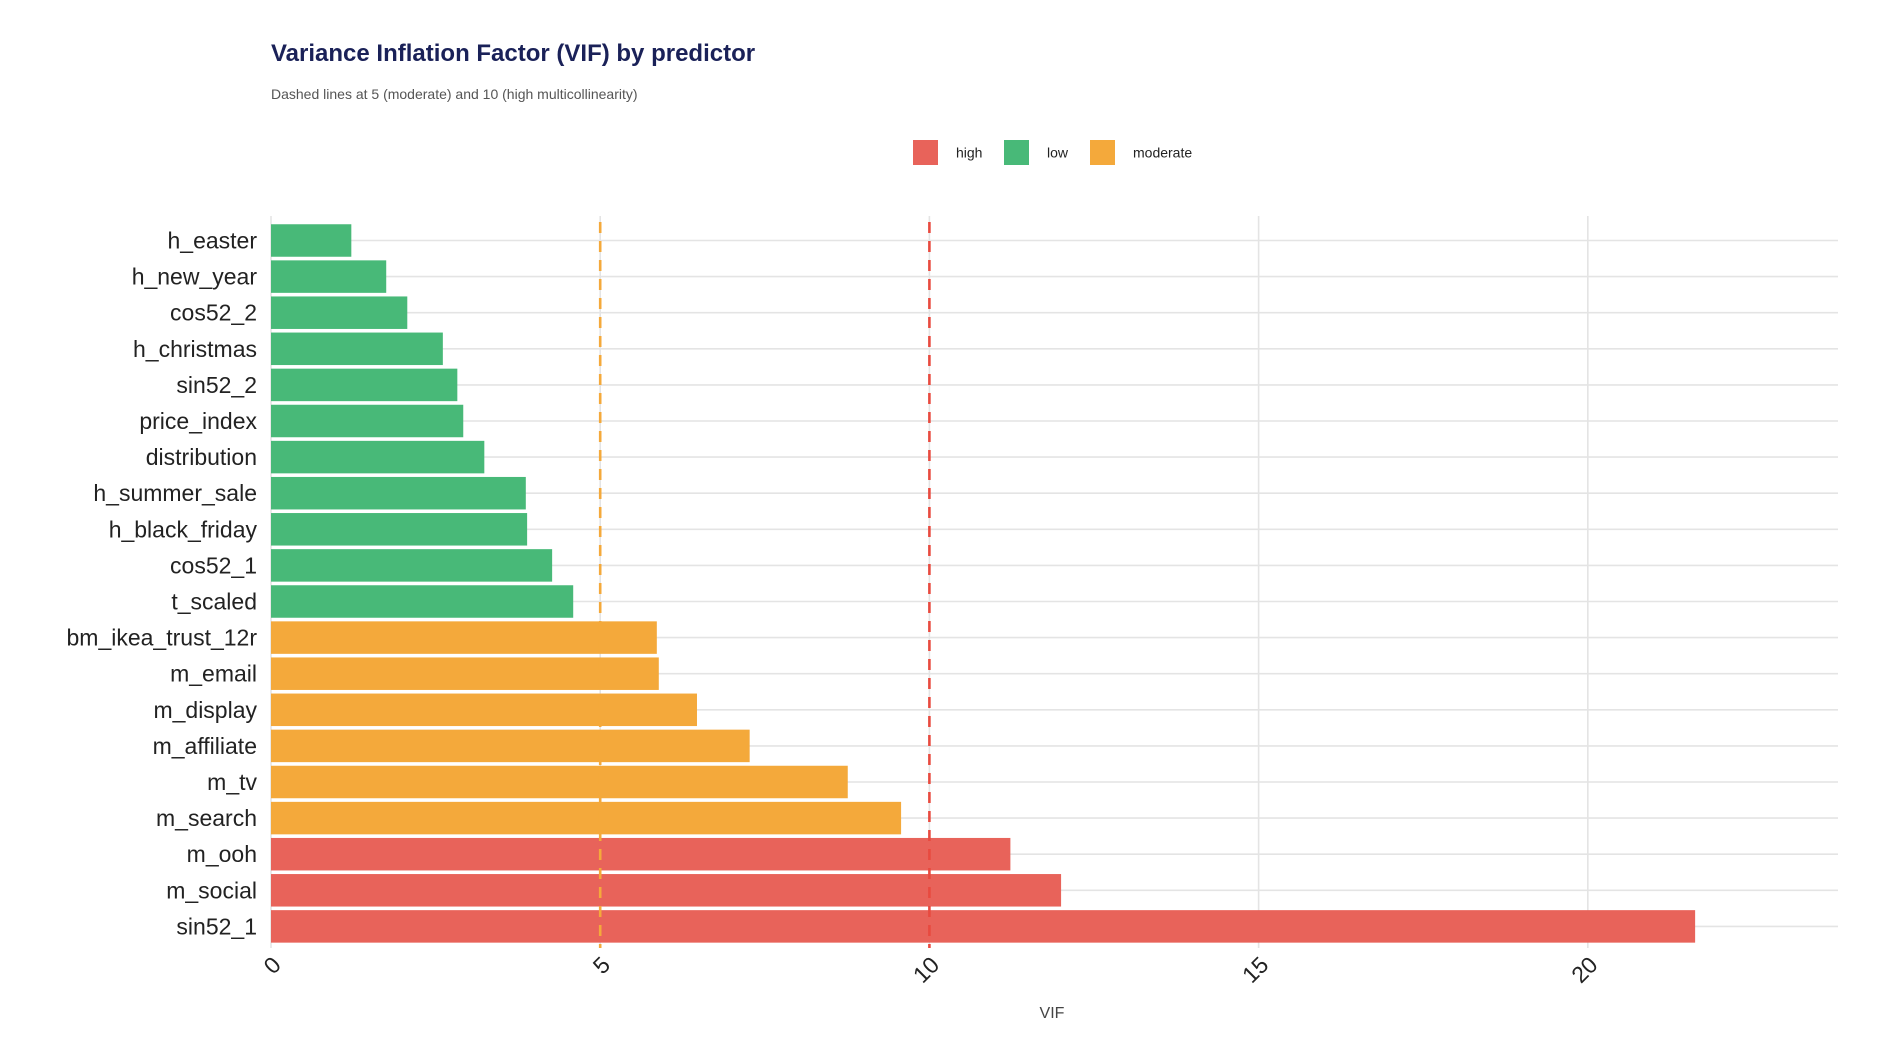 Image resolution: width=1889 pixels, height=1062 pixels. Describe the element at coordinates (213, 565) in the screenshot. I see `category-label: cos52_1` at that location.